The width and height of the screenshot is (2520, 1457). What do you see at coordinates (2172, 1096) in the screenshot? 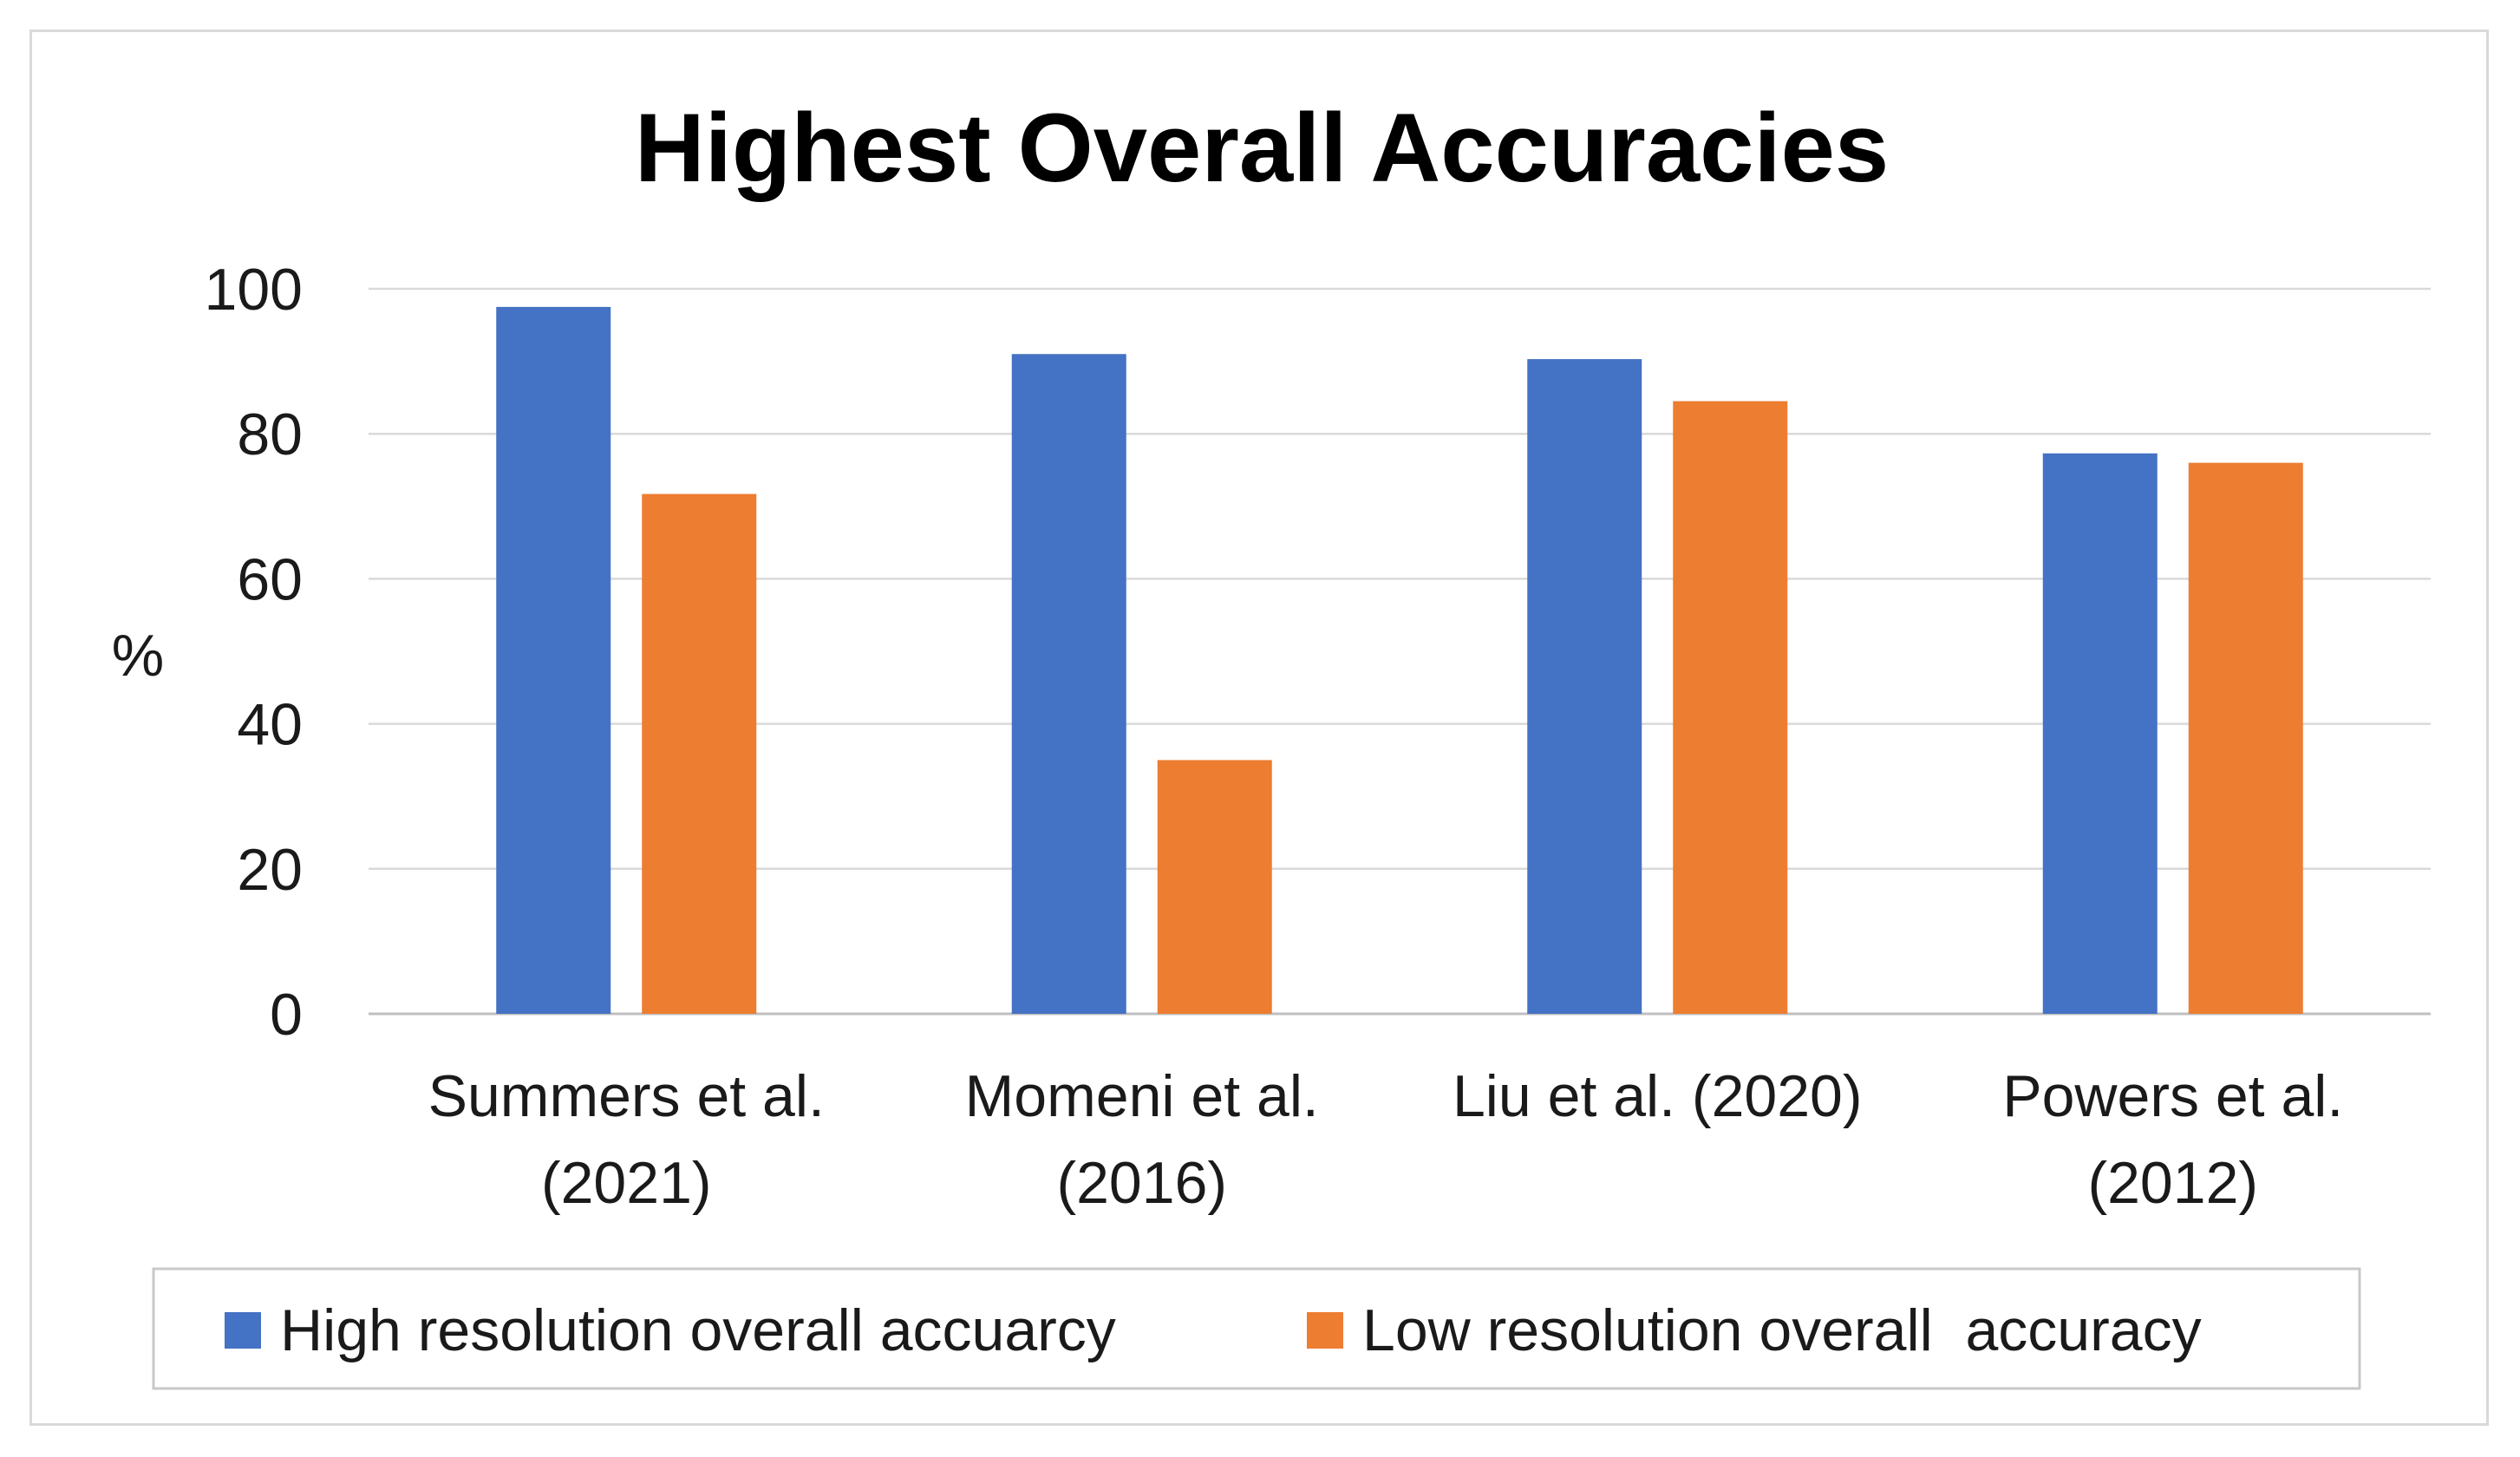
I see `x-category-label: Powers et al.` at bounding box center [2172, 1096].